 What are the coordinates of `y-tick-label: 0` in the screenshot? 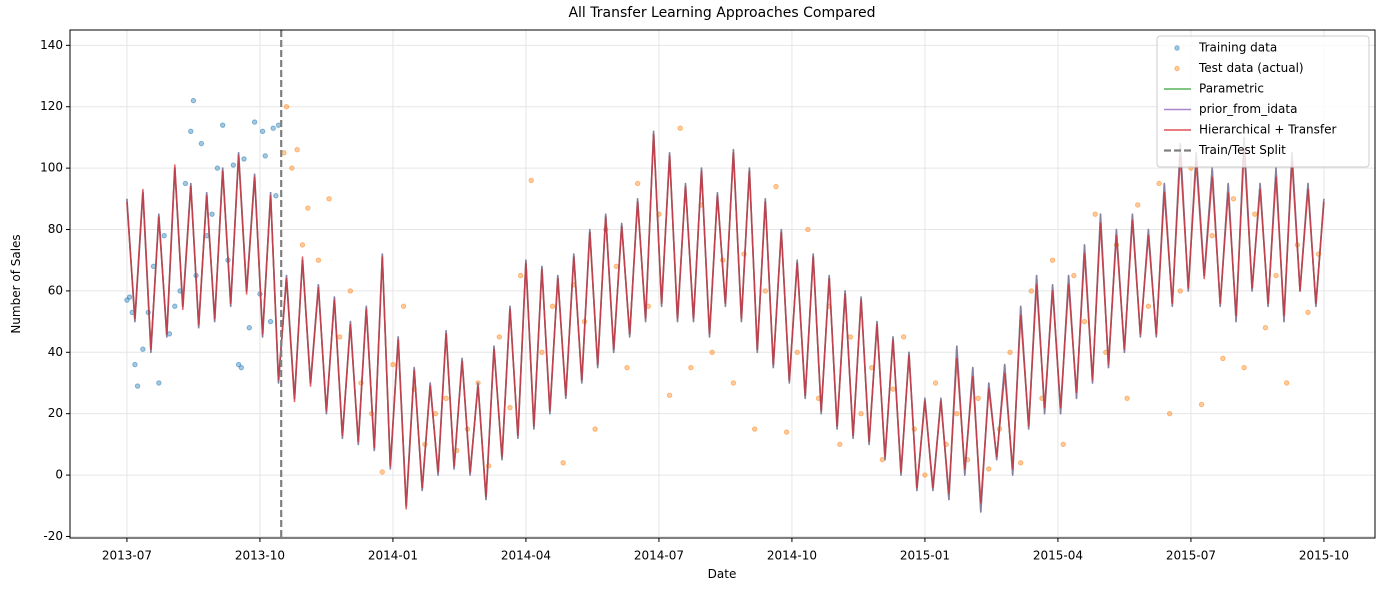 It's located at (59, 475).